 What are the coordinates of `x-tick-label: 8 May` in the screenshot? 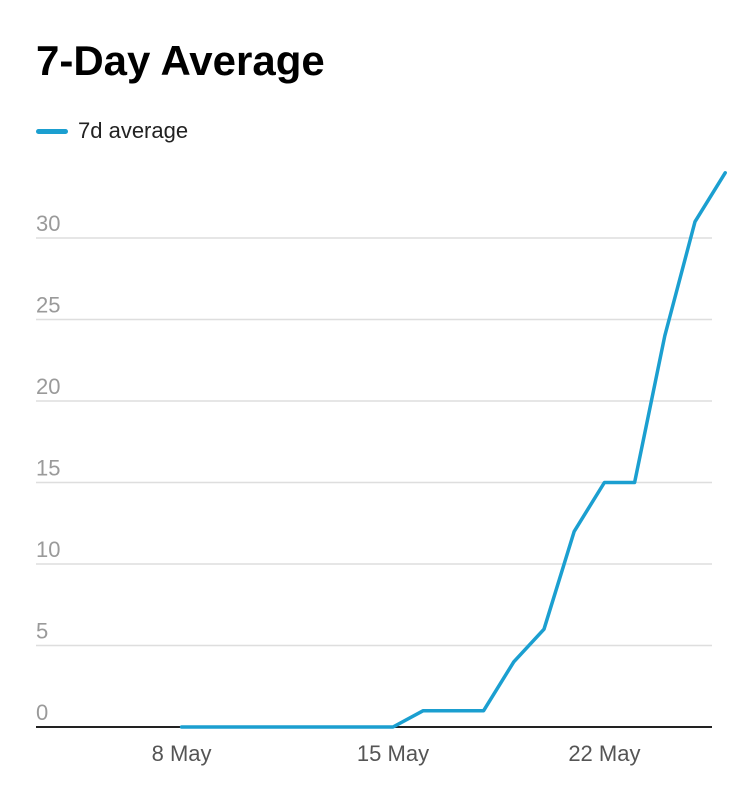 It's located at (182, 753).